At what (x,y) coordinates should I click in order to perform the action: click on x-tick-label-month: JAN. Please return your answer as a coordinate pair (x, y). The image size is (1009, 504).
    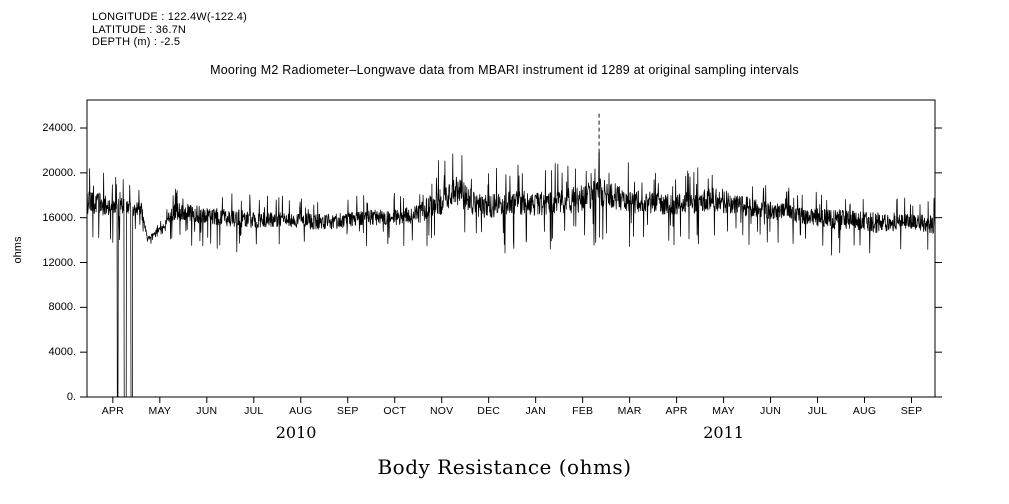
    Looking at the image, I should click on (535, 411).